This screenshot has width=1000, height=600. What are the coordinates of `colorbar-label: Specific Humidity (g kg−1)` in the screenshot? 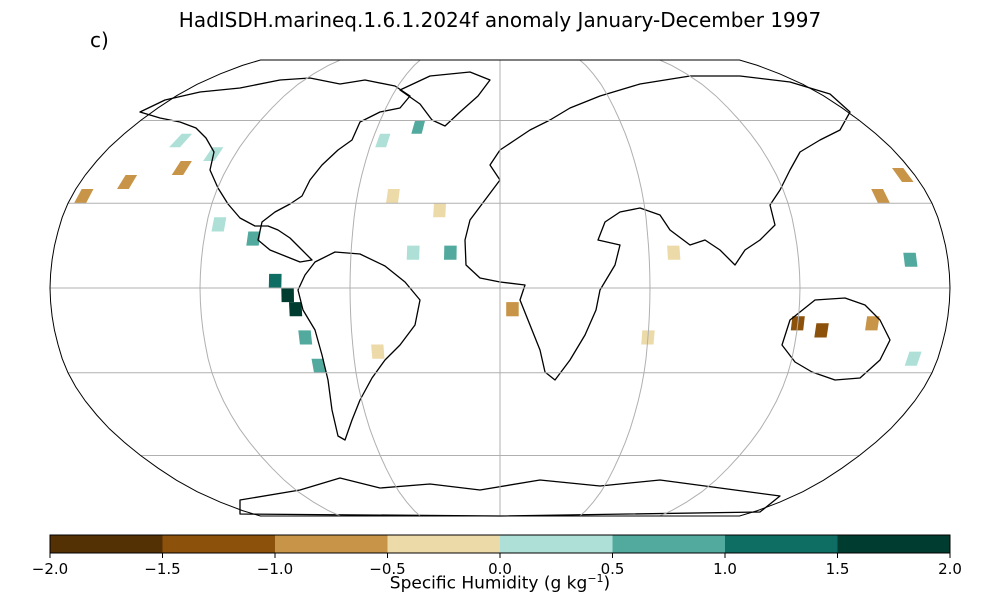 It's located at (500, 583).